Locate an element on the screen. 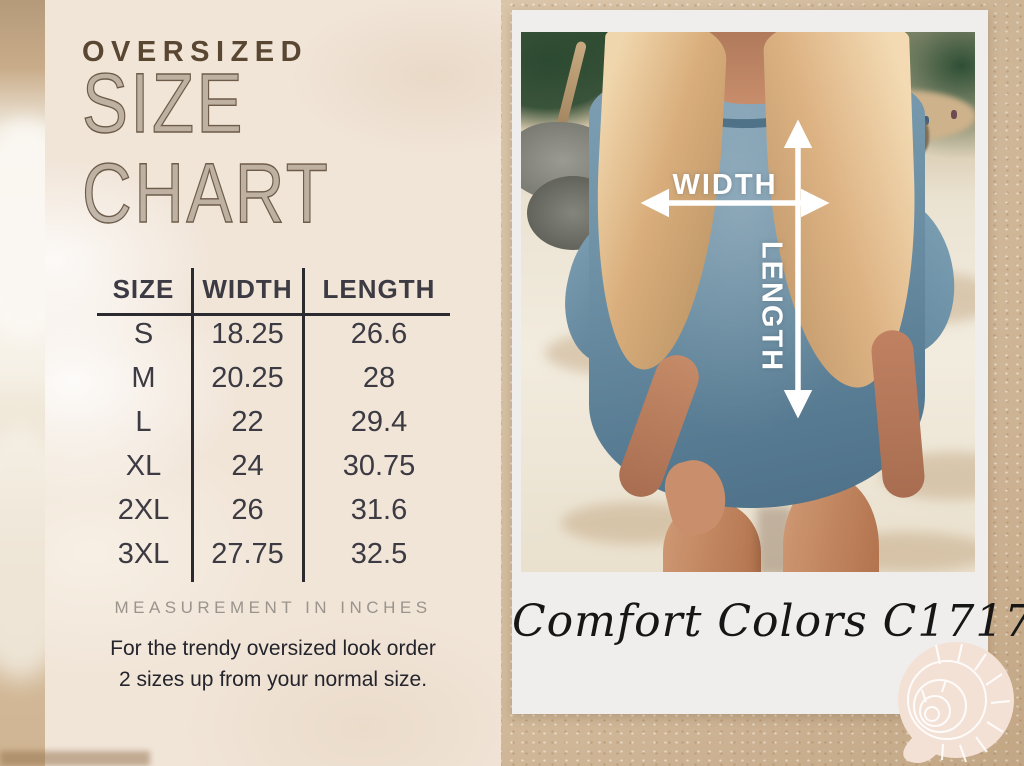 The width and height of the screenshot is (1024, 766). wet-sand-edge is located at coordinates (75, 758).